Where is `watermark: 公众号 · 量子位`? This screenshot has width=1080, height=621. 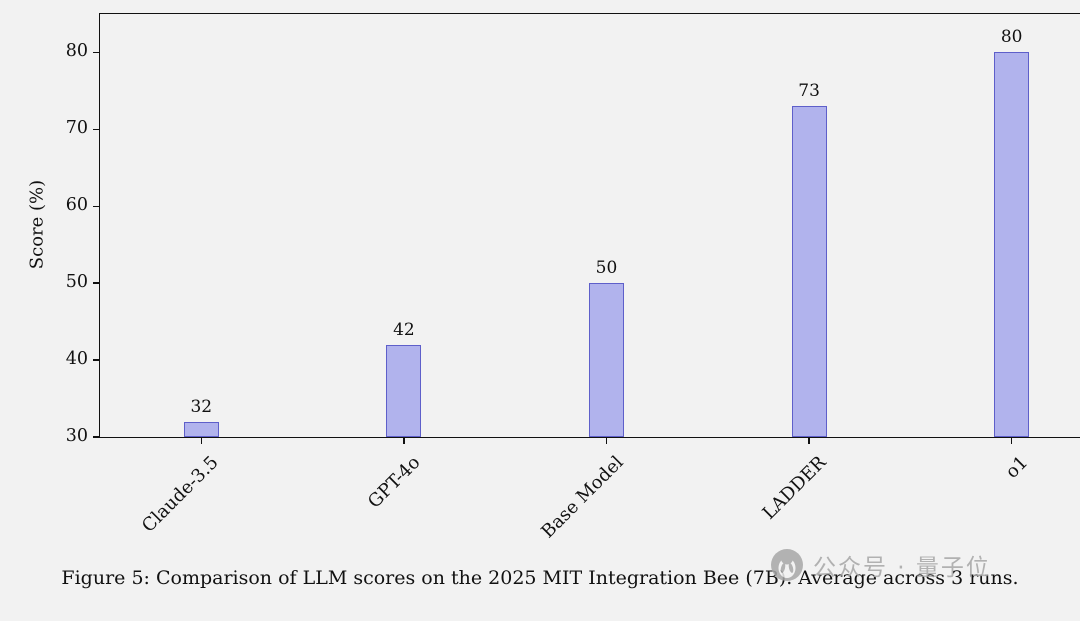 watermark: 公众号 · 量子位 is located at coordinates (880, 565).